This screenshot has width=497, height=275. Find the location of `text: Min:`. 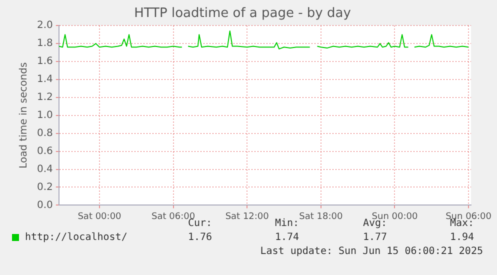

text: Min: is located at coordinates (287, 223).